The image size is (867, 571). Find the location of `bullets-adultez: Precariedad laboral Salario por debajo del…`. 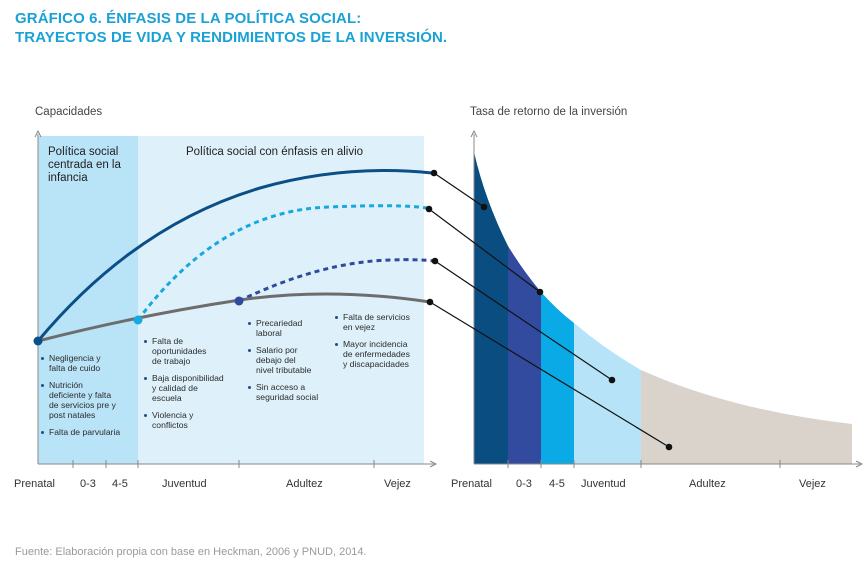

bullets-adultez: Precariedad laboral Salario por debajo del… is located at coordinates (291, 363).